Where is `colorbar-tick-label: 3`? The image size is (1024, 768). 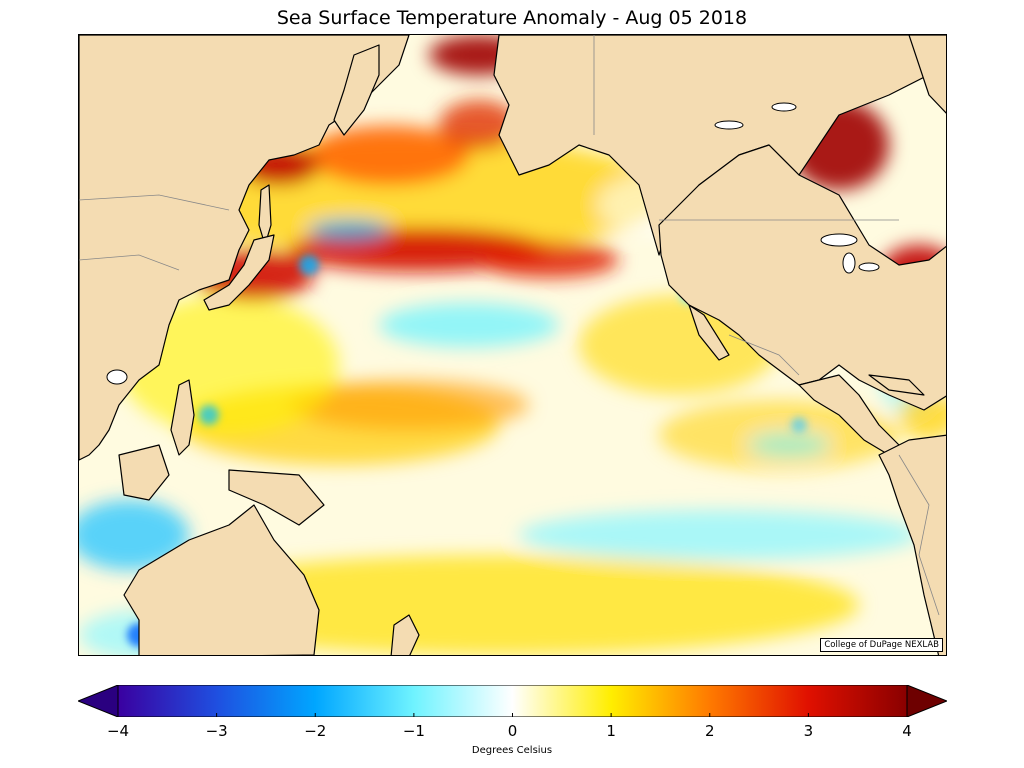
colorbar-tick-label: 3 is located at coordinates (808, 731).